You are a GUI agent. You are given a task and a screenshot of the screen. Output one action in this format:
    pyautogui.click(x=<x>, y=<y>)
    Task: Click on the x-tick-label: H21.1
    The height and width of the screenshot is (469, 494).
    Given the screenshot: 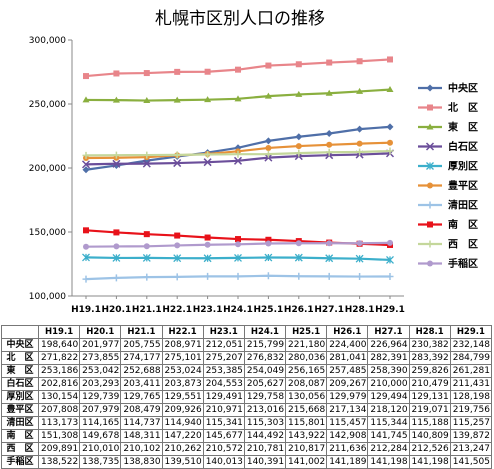 What is the action you would take?
    pyautogui.click(x=147, y=310)
    